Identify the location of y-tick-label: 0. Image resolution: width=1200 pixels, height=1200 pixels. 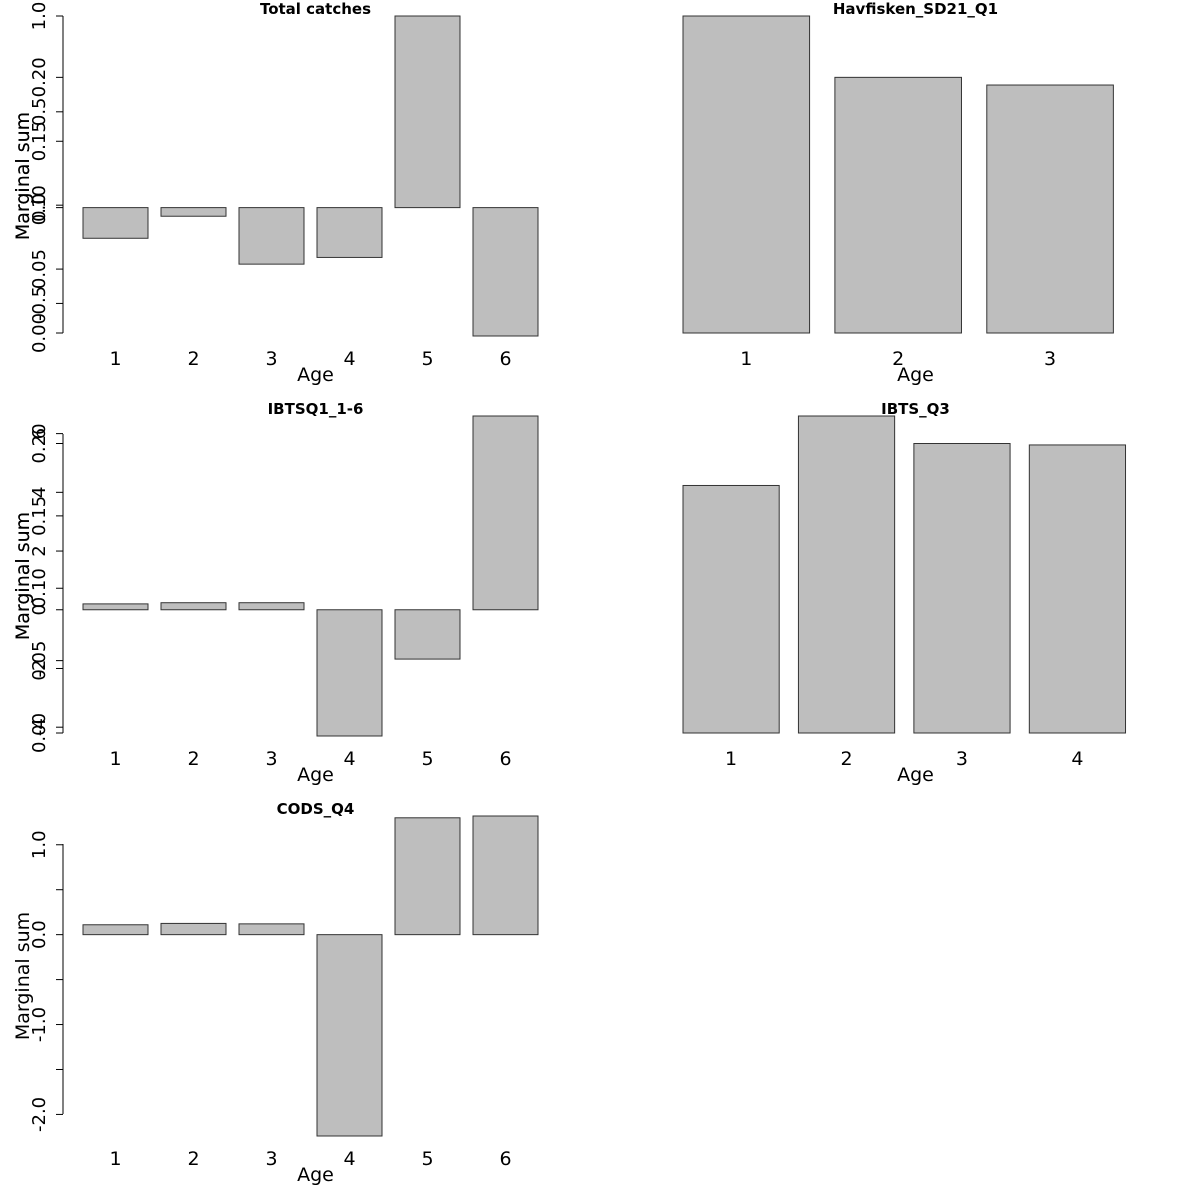
(39, 609).